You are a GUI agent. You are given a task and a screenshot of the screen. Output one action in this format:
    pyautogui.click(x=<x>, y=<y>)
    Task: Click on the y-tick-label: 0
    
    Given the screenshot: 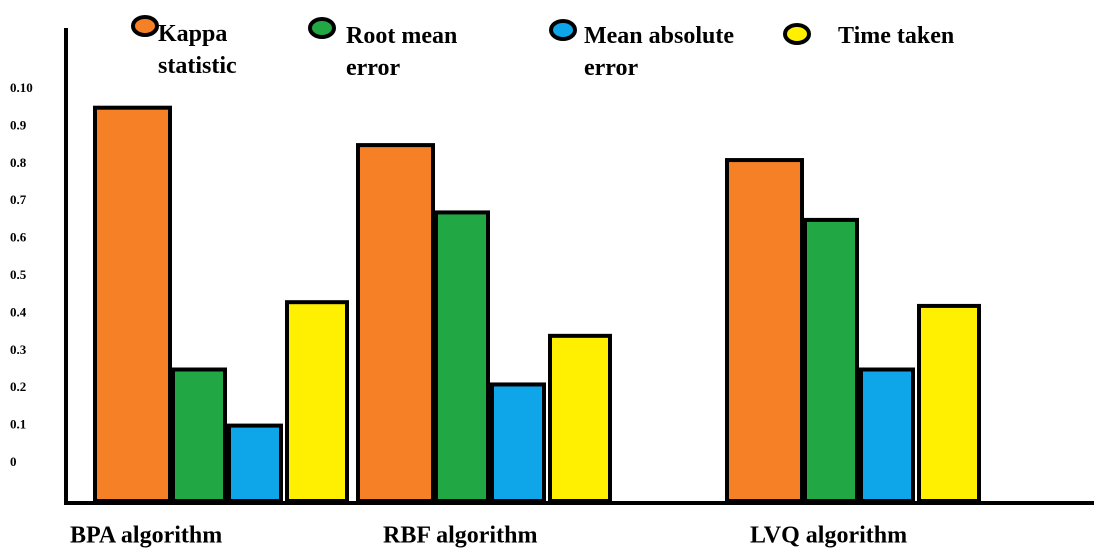 What is the action you would take?
    pyautogui.click(x=13, y=461)
    